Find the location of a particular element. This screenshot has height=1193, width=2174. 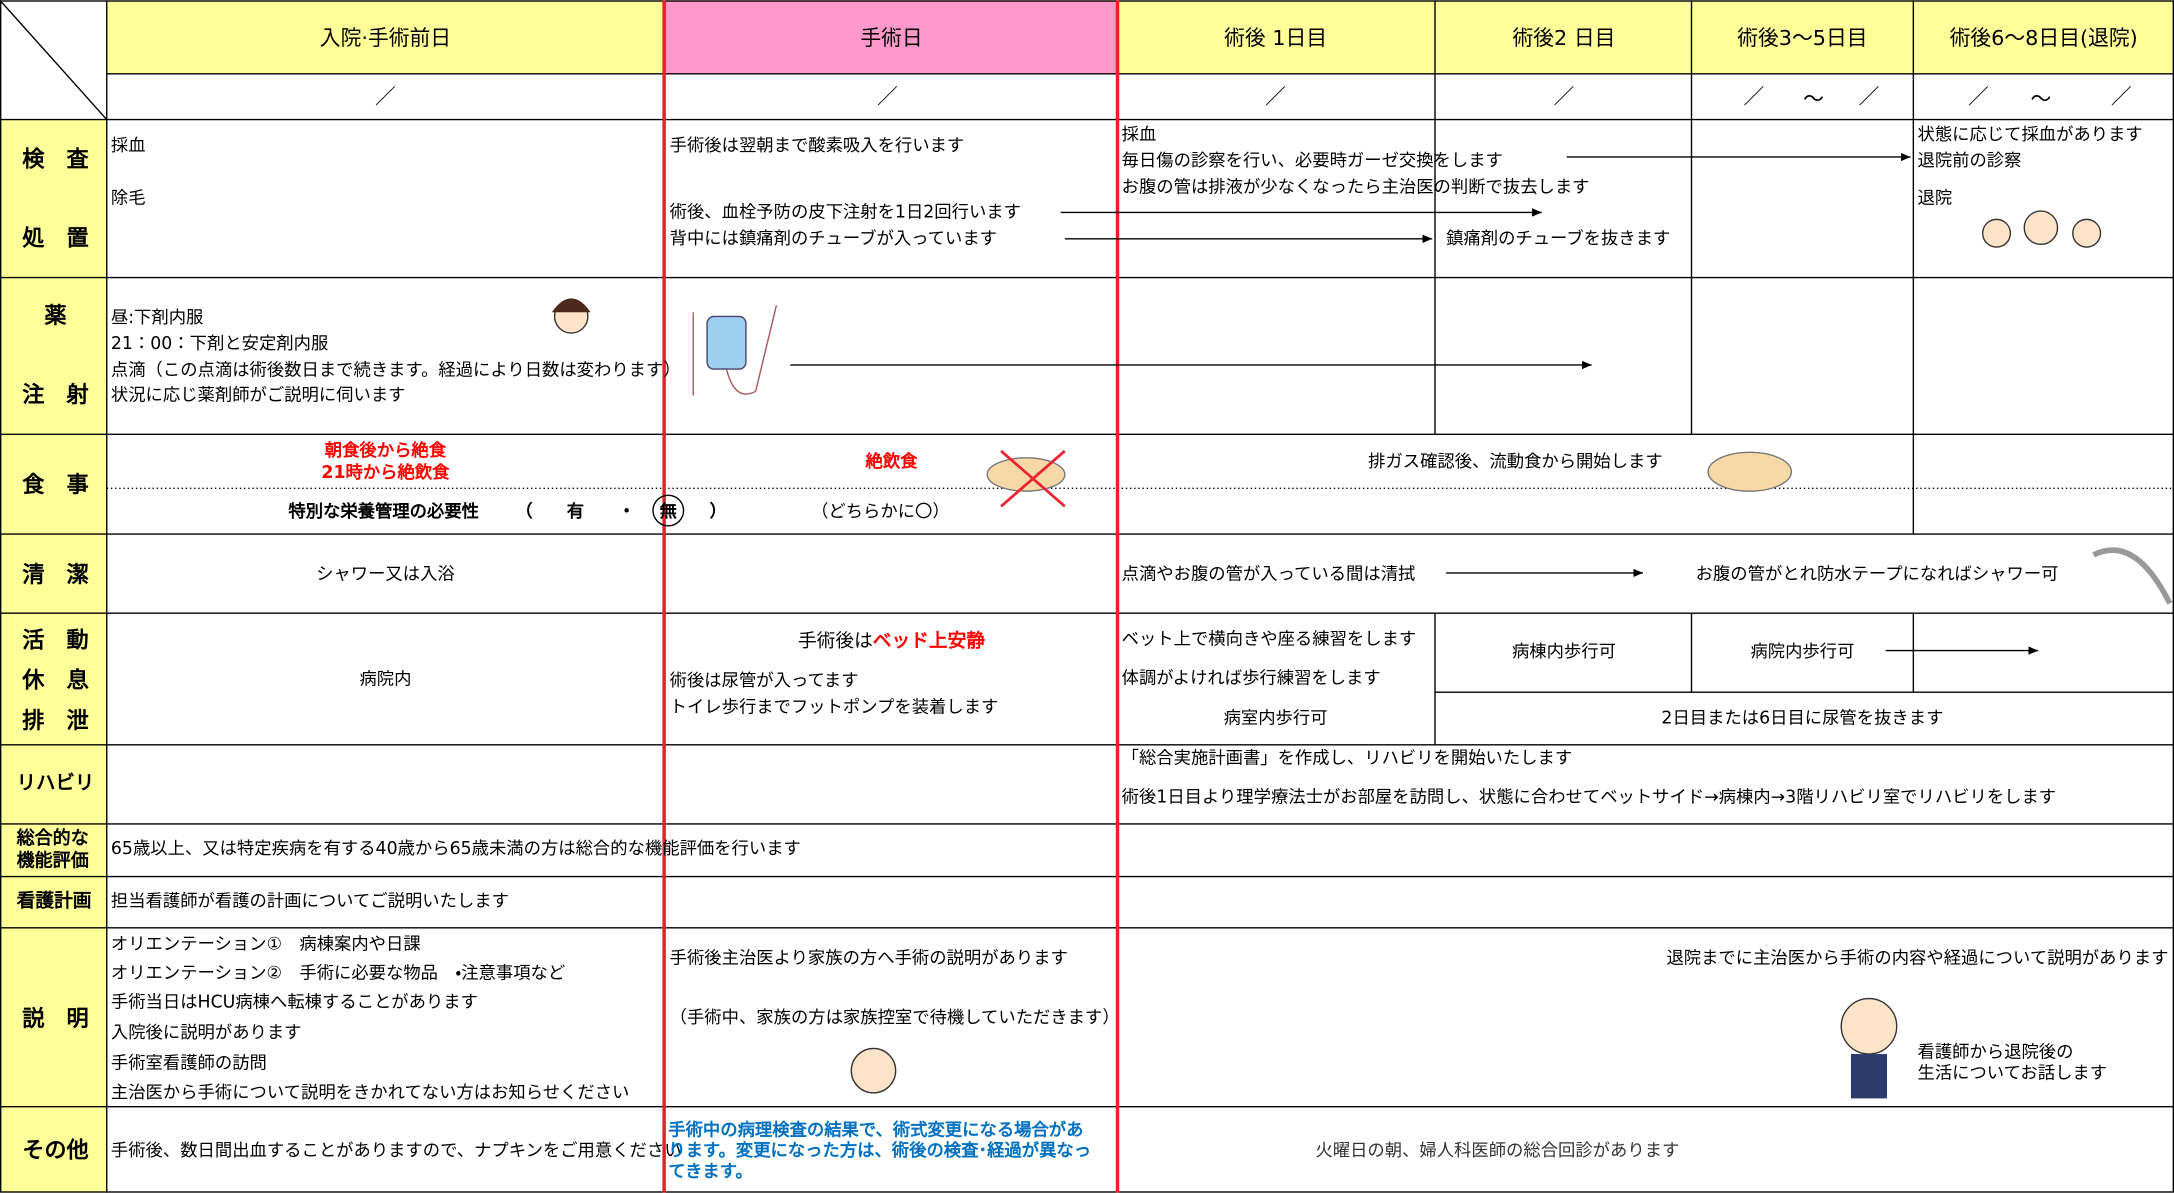

rest-prefix: 手術後は is located at coordinates (835, 640).